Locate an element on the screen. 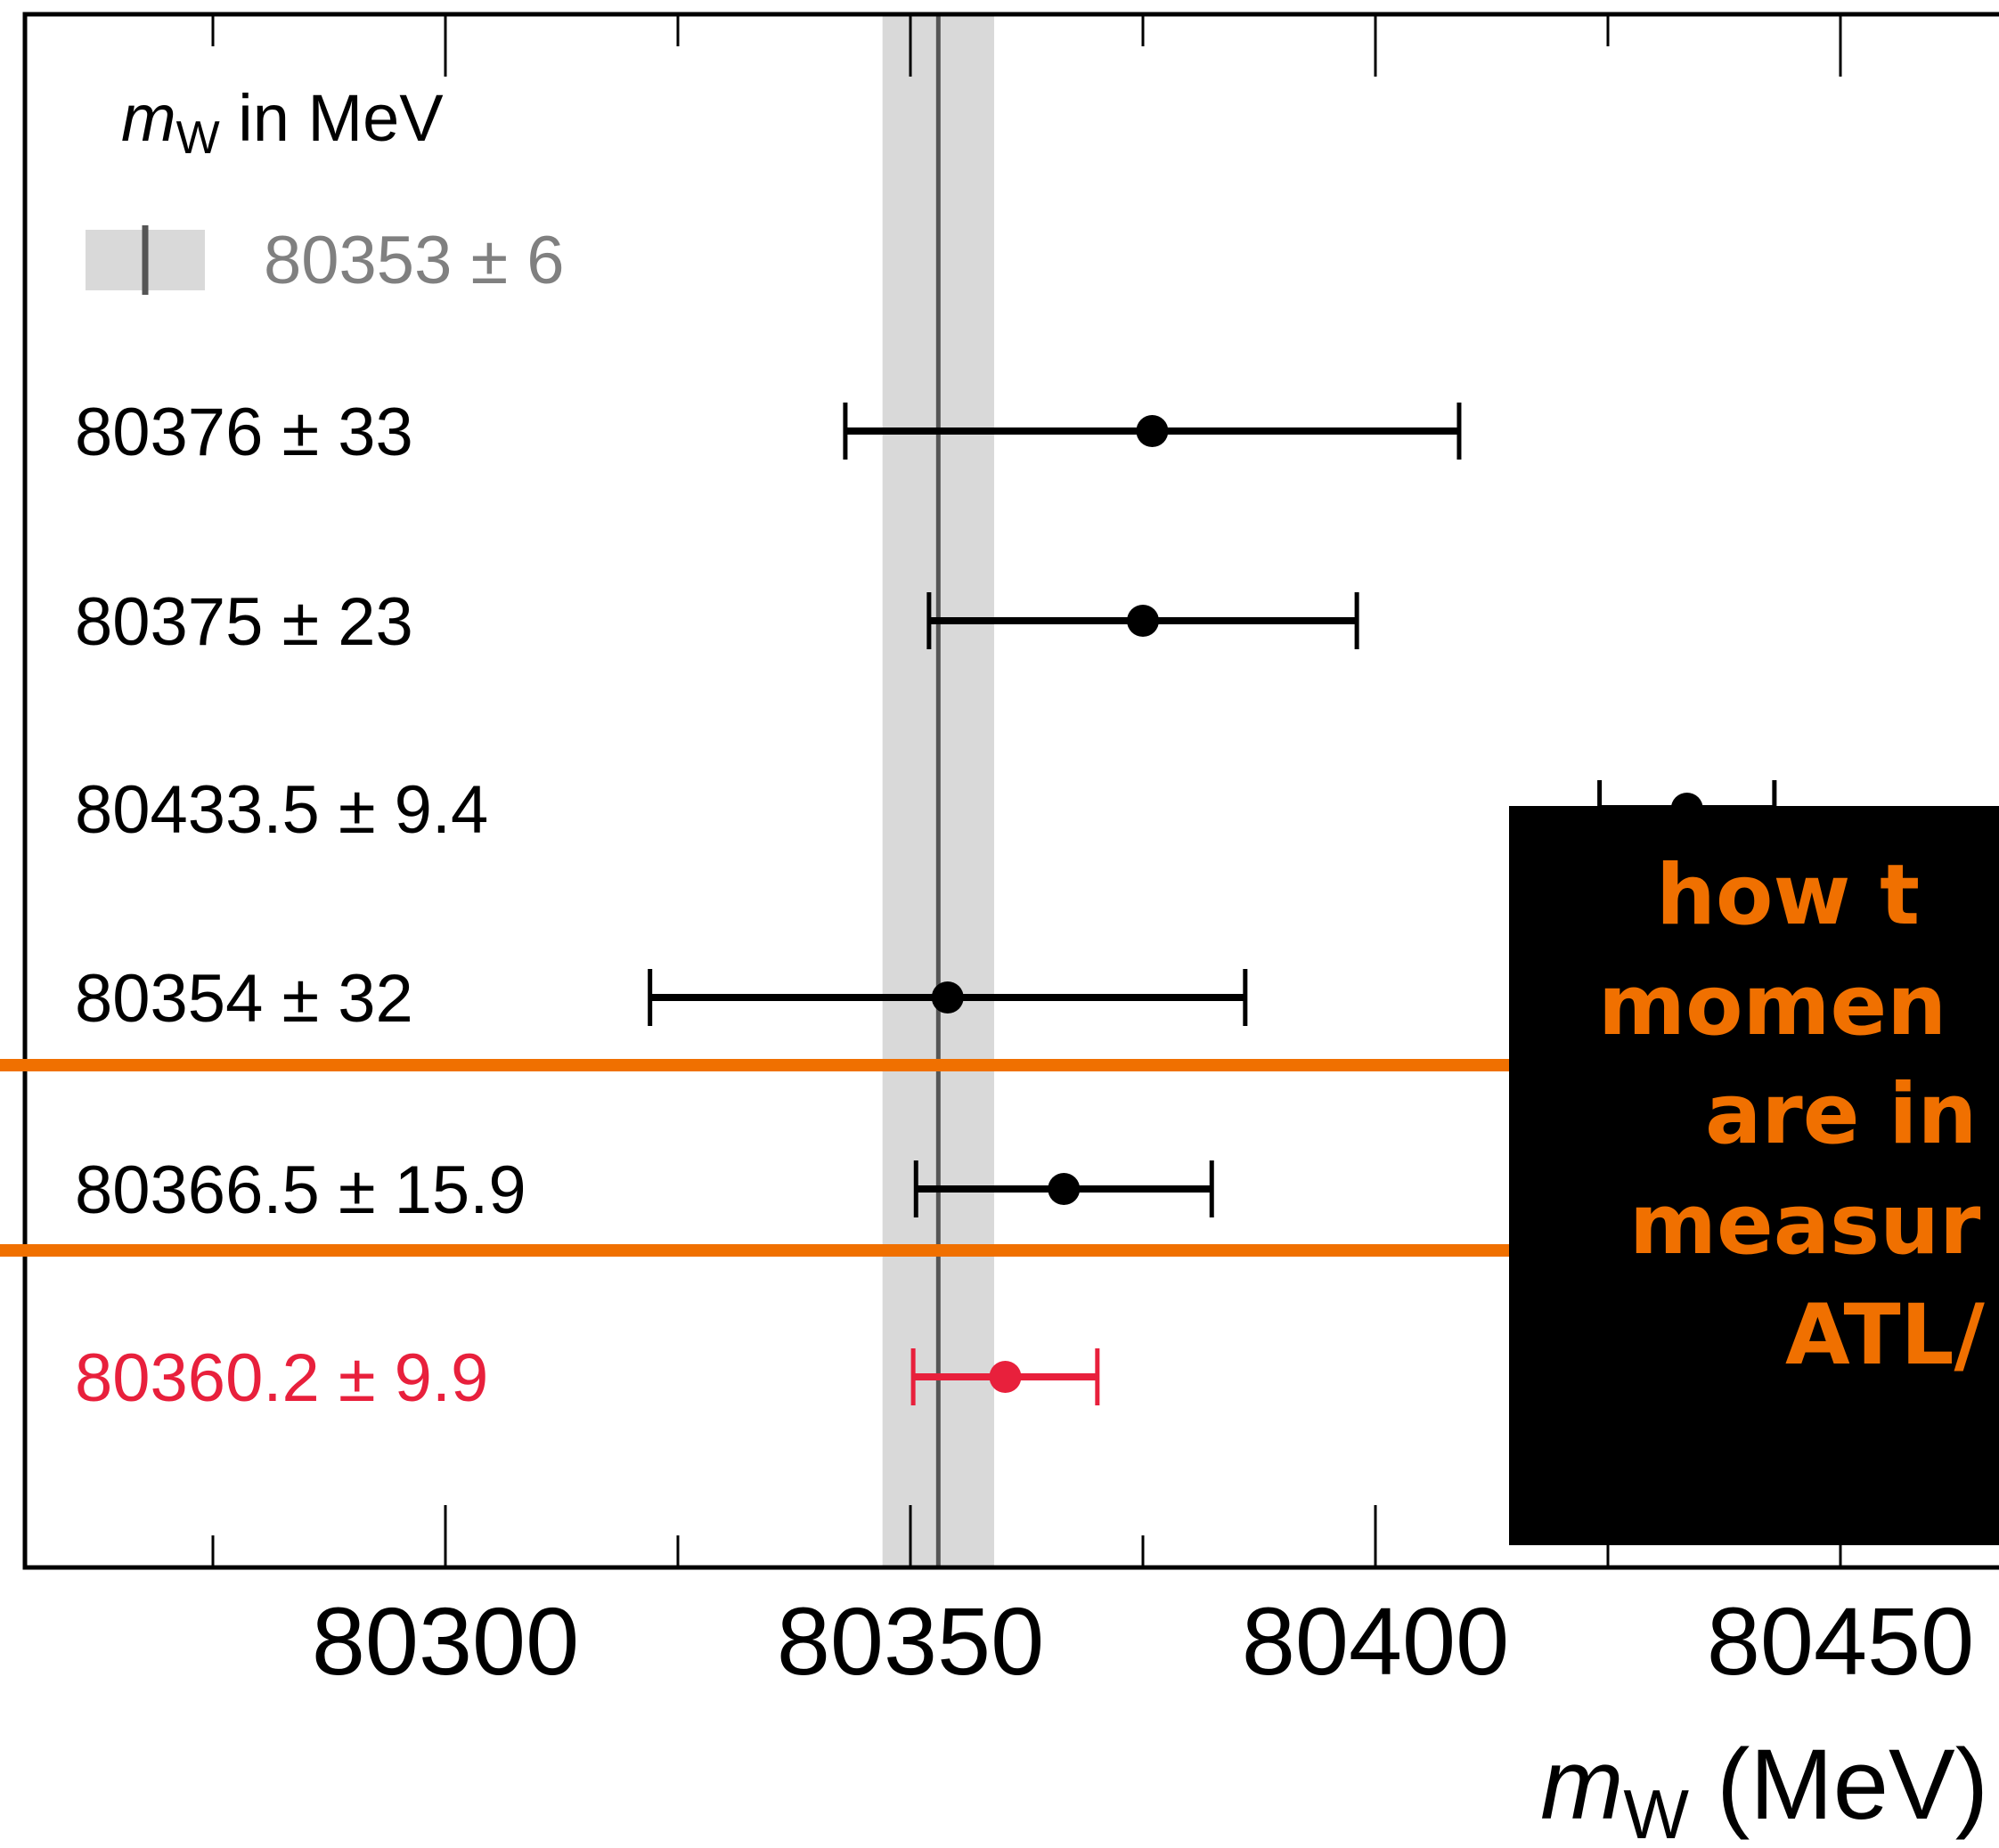 Image resolution: width=1999 pixels, height=1848 pixels. overlay-line: ATL/ is located at coordinates (1885, 1335).